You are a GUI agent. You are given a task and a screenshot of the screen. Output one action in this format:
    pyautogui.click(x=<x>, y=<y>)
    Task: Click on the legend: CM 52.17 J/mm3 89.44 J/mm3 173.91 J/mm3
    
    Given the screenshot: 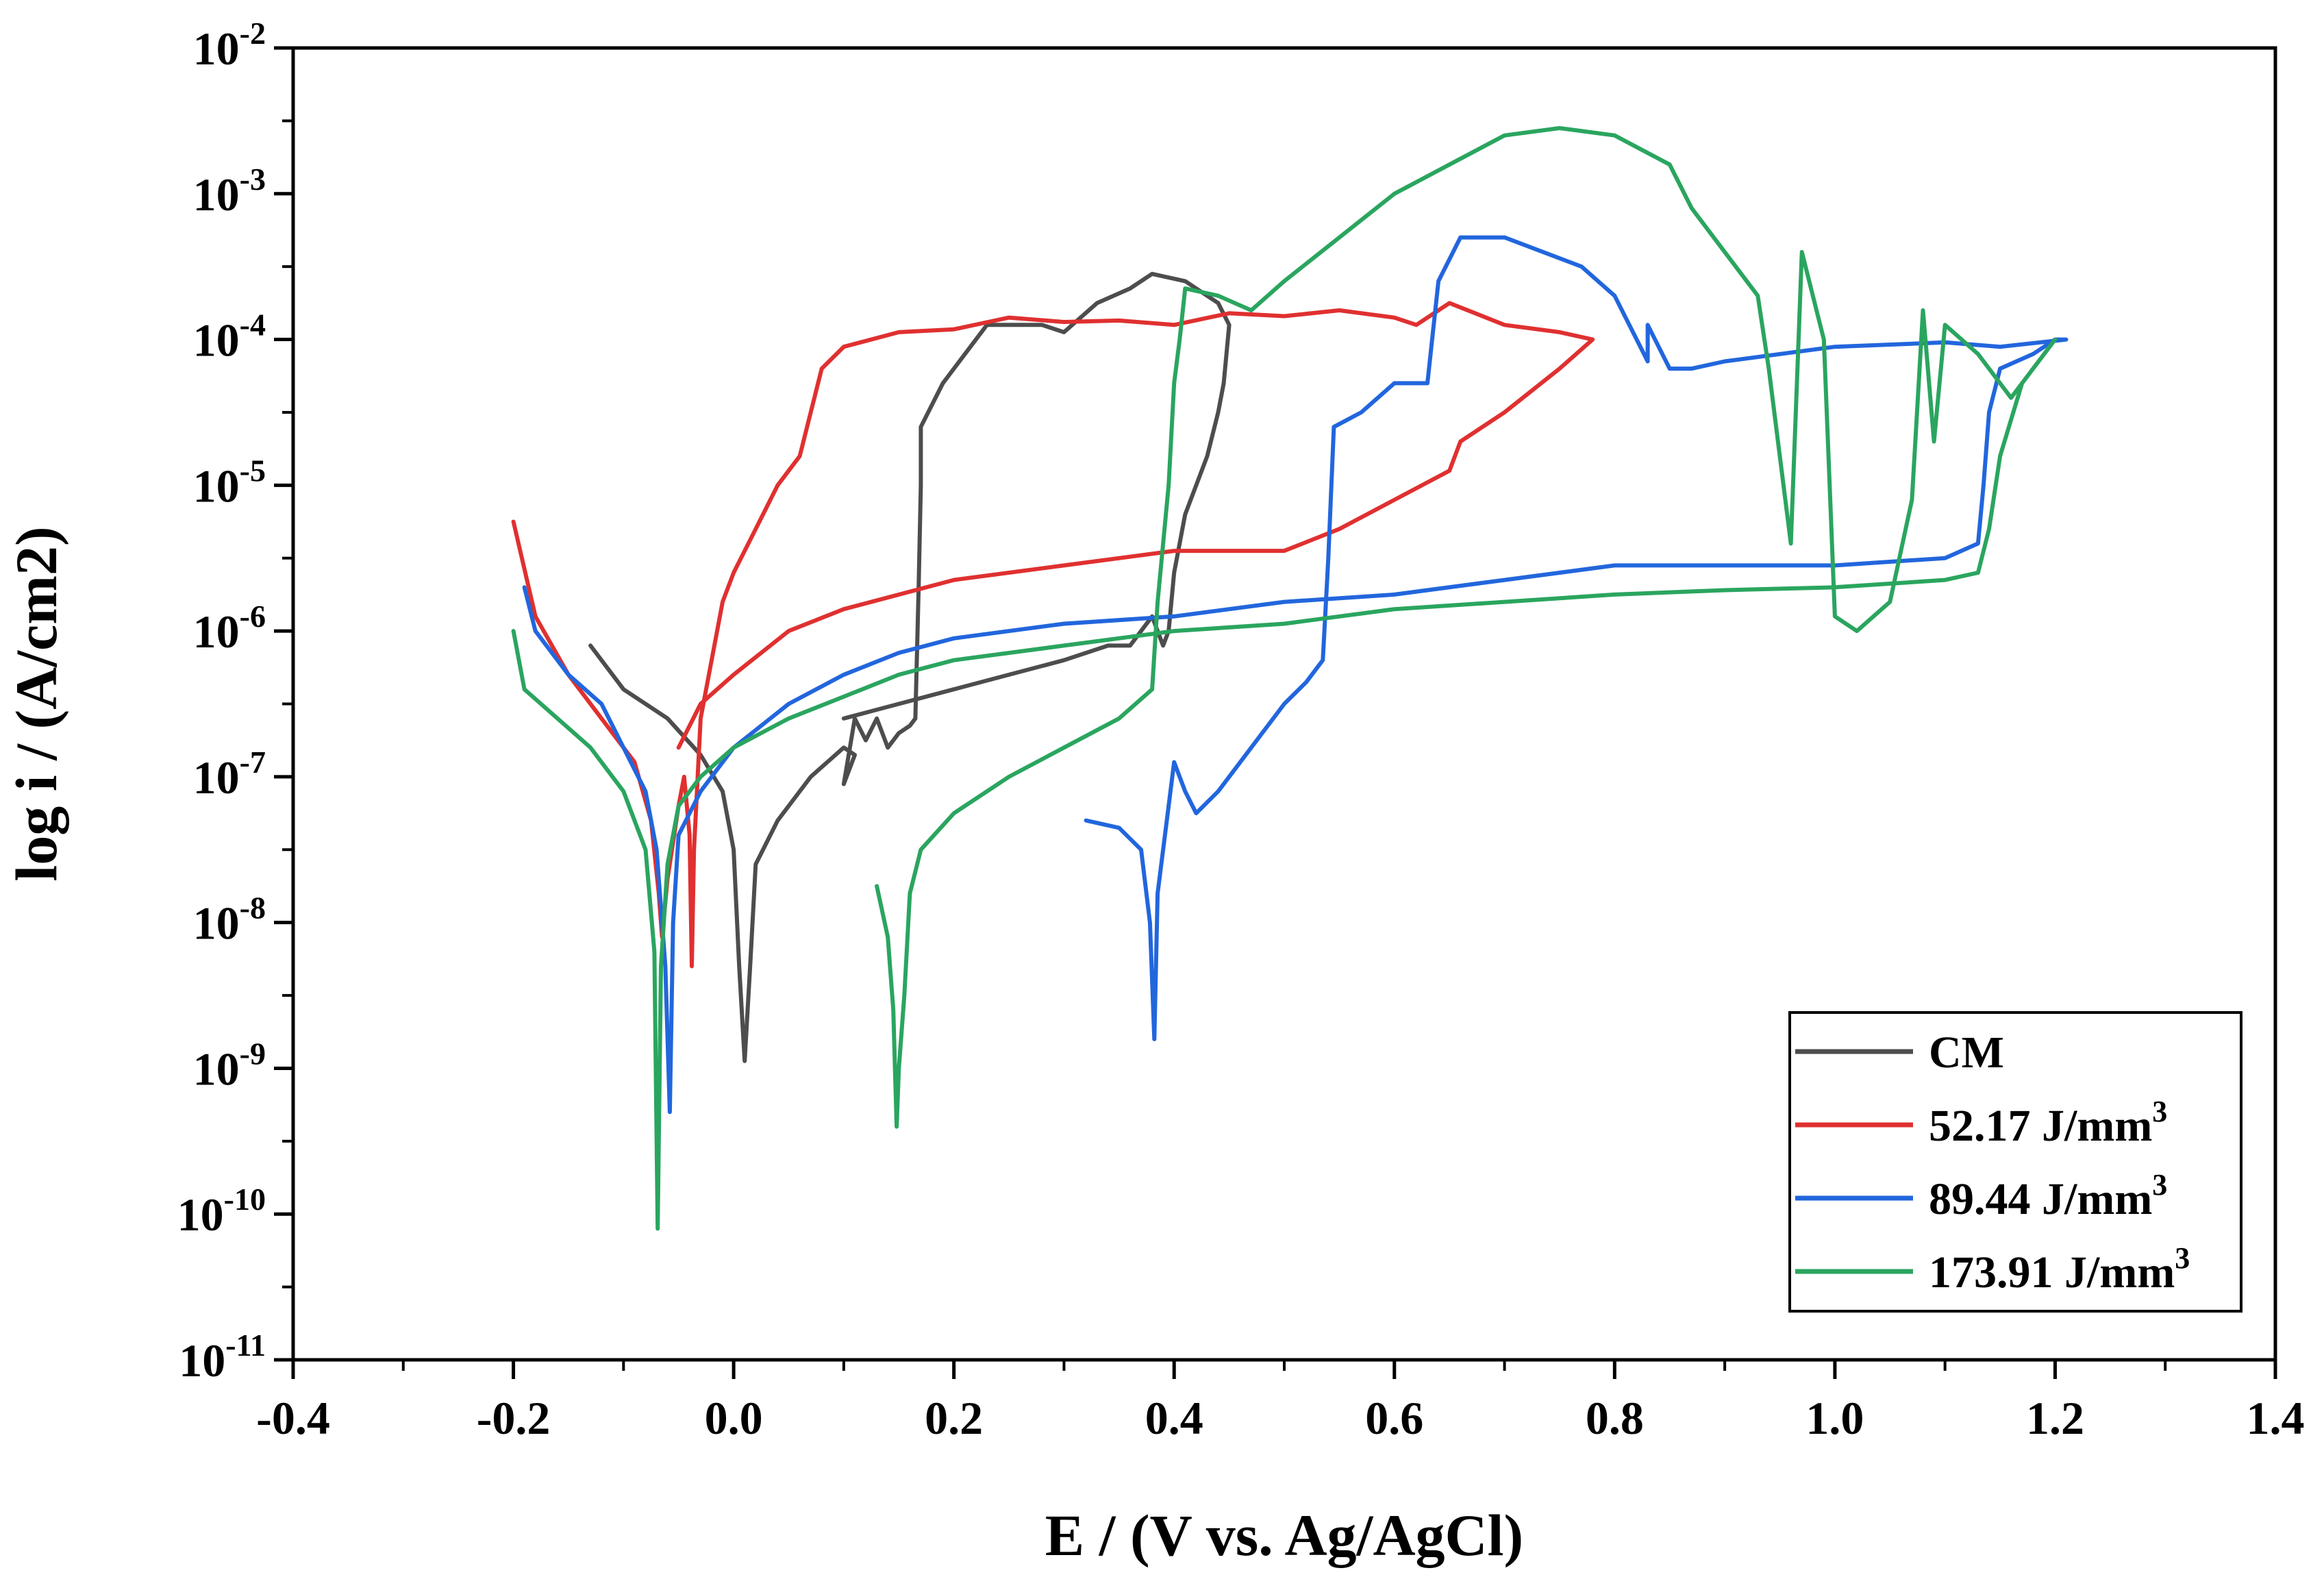 What is the action you would take?
    pyautogui.click(x=2015, y=1162)
    